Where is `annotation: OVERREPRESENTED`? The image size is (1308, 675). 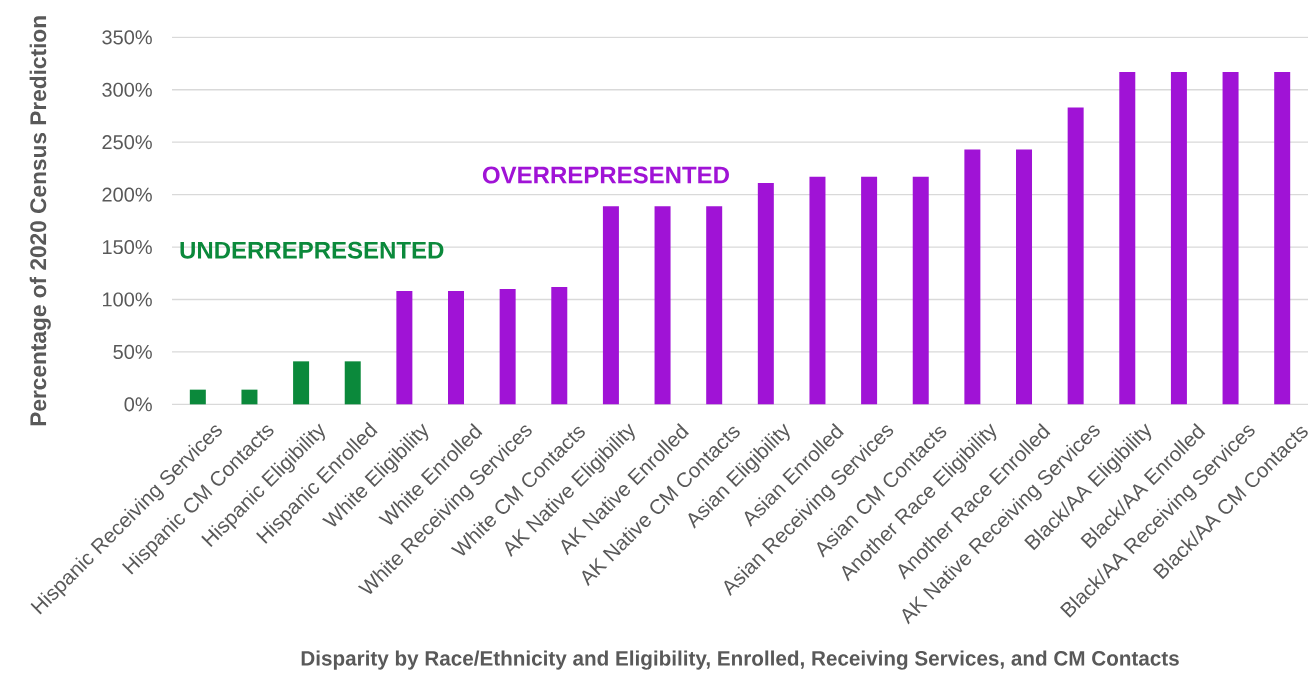
annotation: OVERREPRESENTED is located at coordinates (605, 175).